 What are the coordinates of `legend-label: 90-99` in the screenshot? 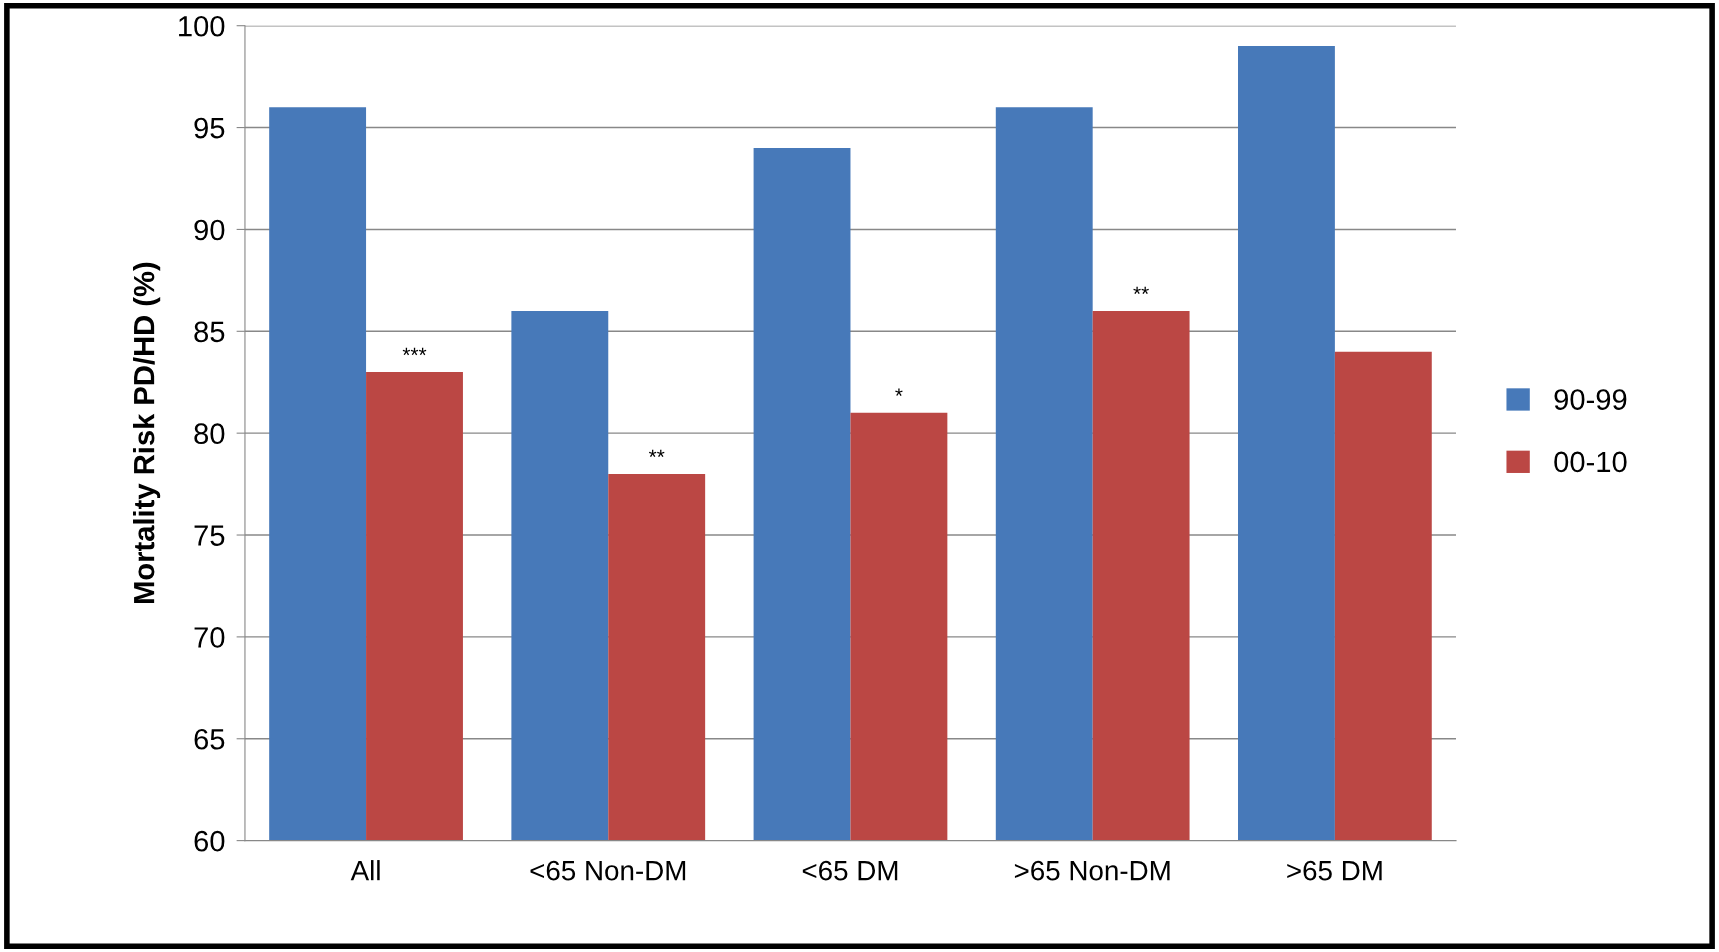 It's located at (1590, 399).